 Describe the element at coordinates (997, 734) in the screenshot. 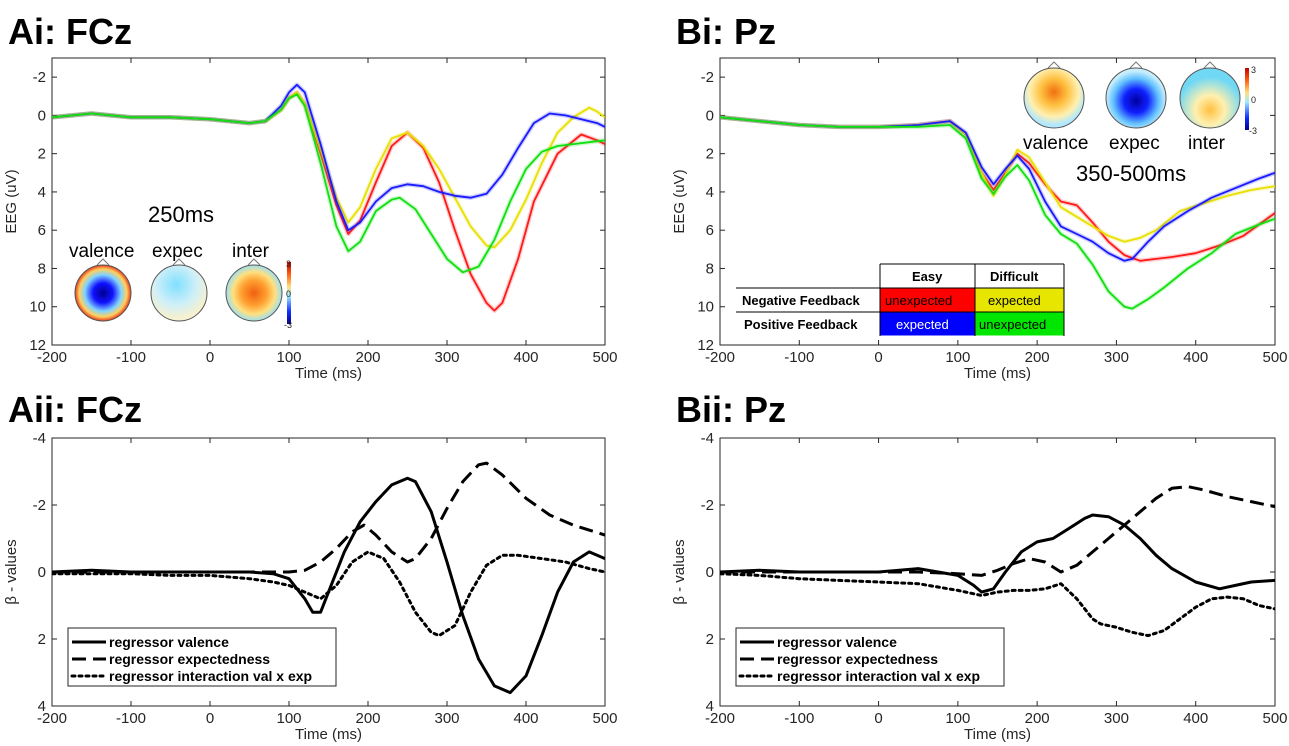

I see `x-axis-label-bii: Time (ms)` at that location.